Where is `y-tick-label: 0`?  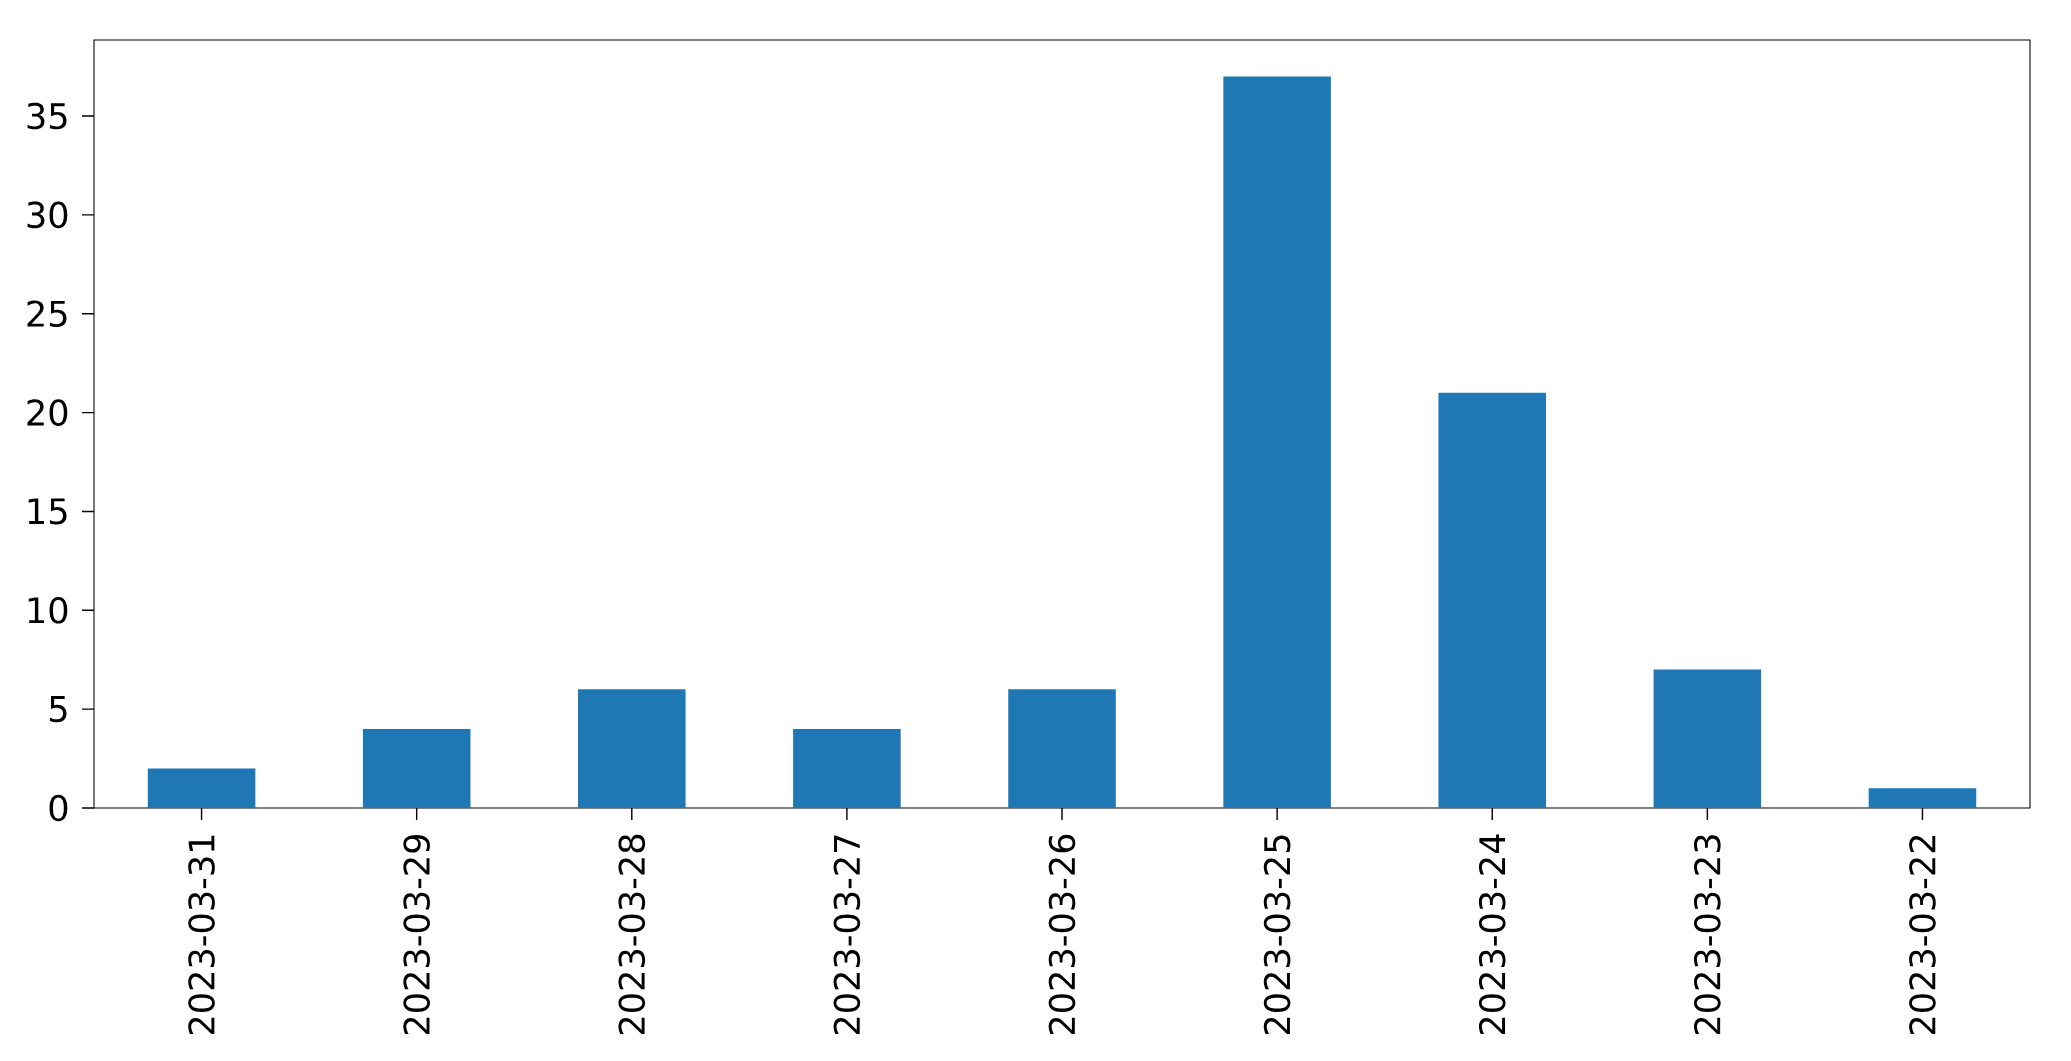
y-tick-label: 0 is located at coordinates (58, 808).